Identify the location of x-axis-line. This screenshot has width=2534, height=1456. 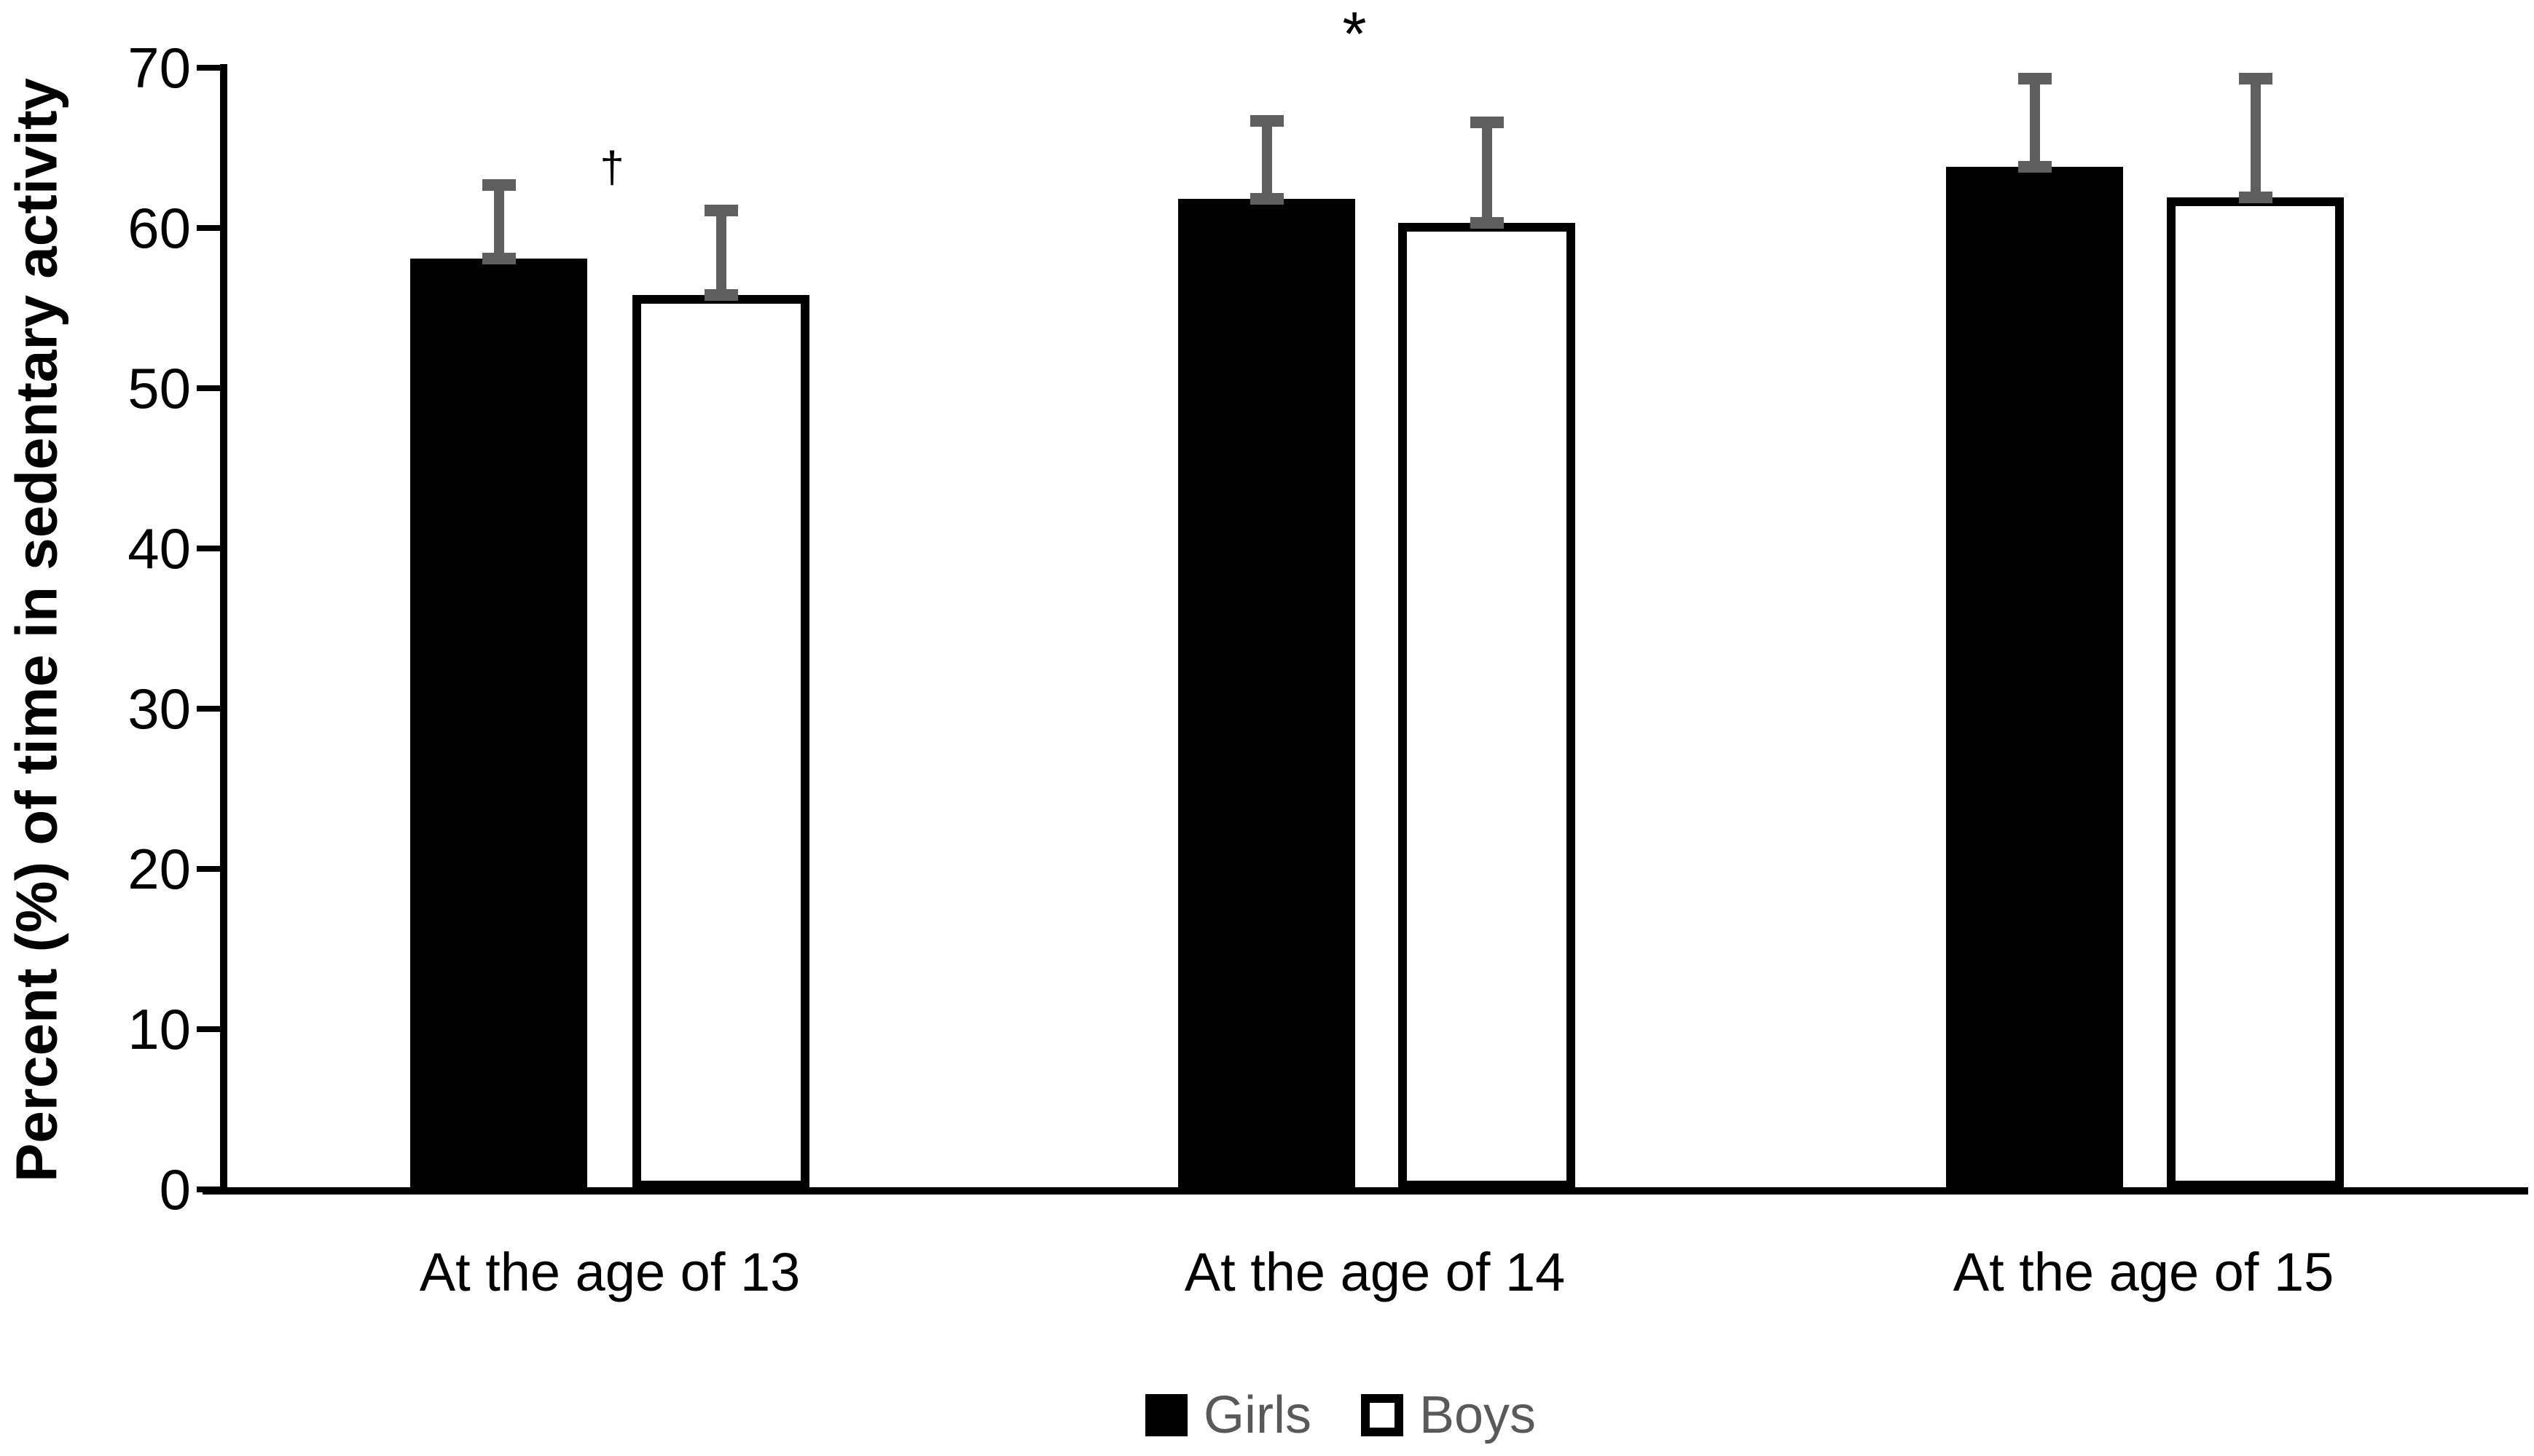
(1365, 1191).